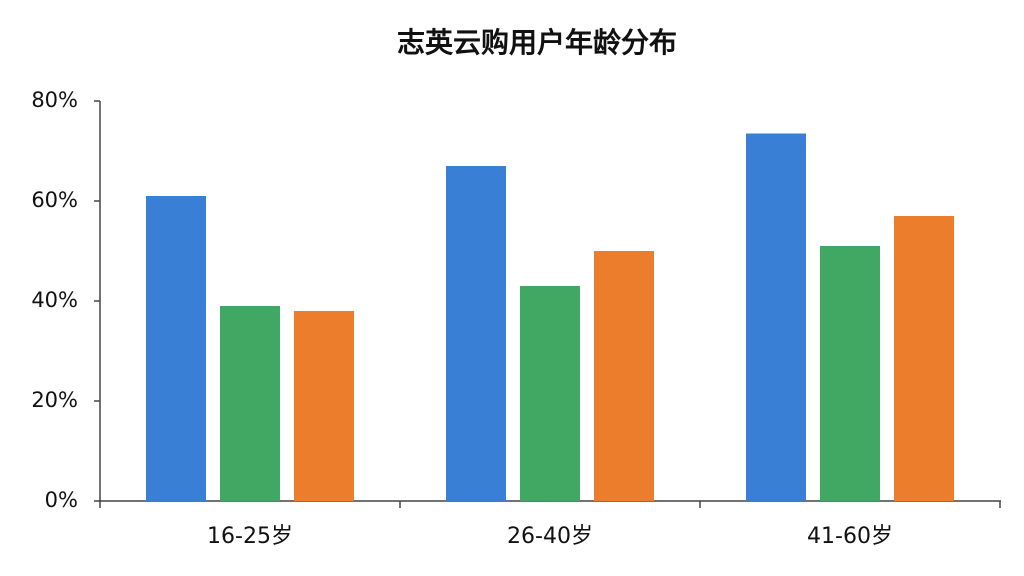 This screenshot has width=1024, height=576. Describe the element at coordinates (61, 500) in the screenshot. I see `y-tick-label: 0%` at that location.